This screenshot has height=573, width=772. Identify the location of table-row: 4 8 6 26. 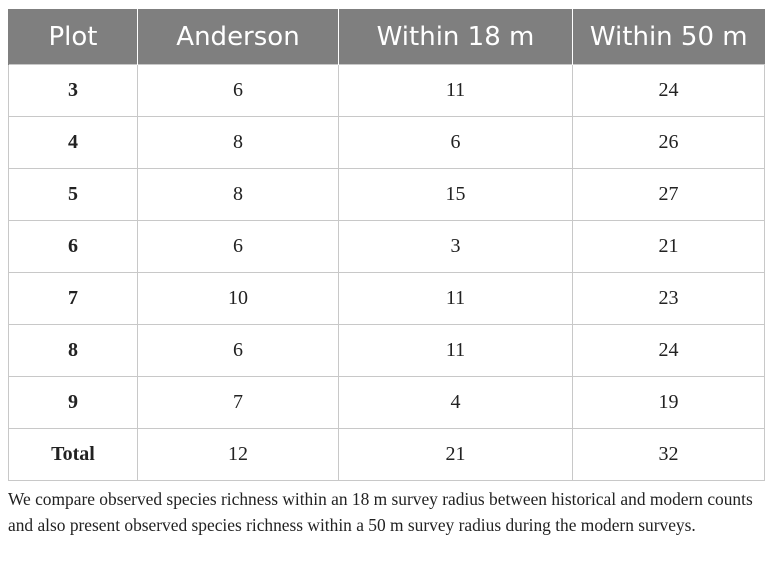
(386, 142).